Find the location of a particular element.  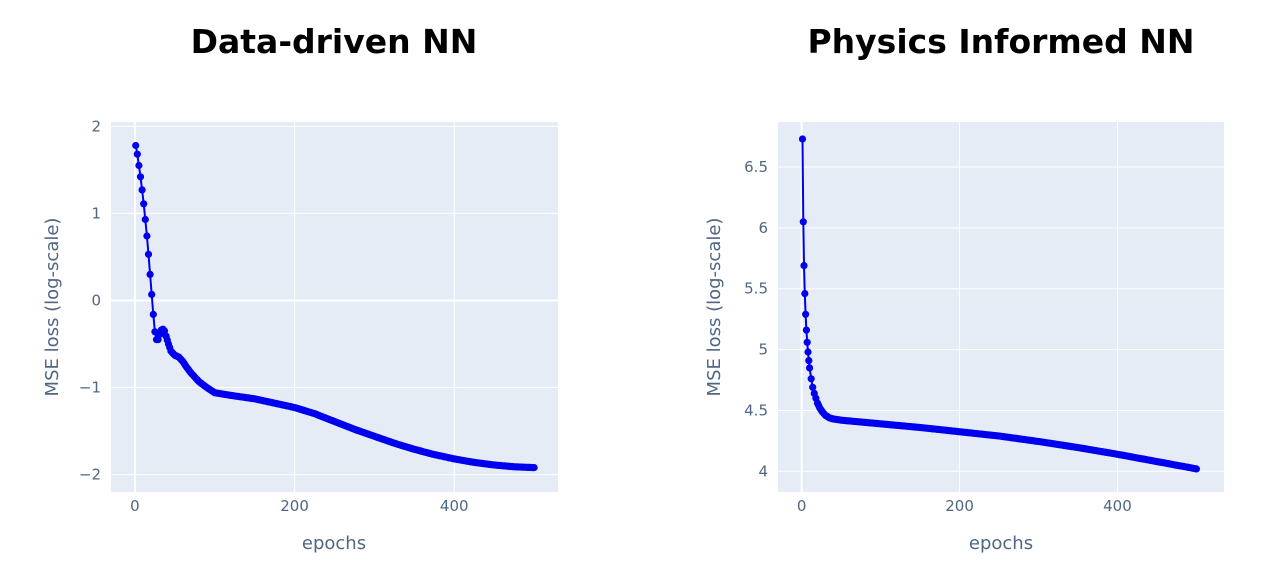

y-tick-label: −2 is located at coordinates (90, 475).